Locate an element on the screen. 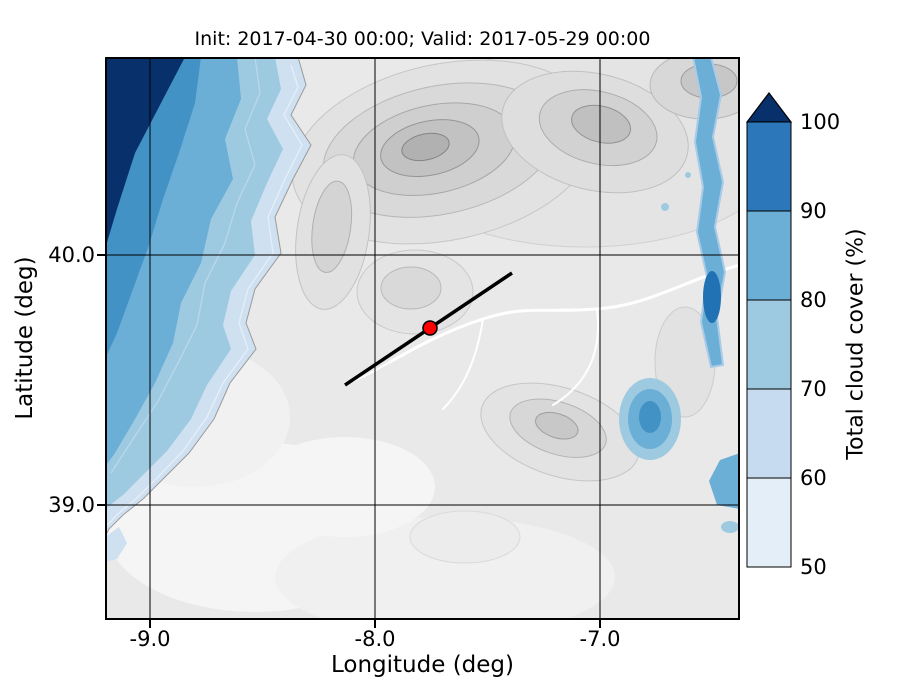 Image resolution: width=900 pixels, height=700 pixels. y-tick-label: 40.0 is located at coordinates (71, 255).